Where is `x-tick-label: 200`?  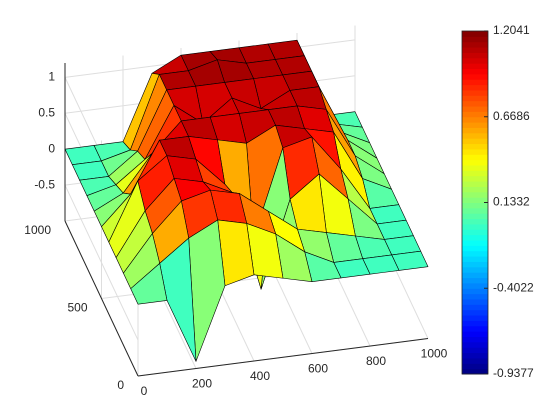
x-tick-label: 200 is located at coordinates (202, 384).